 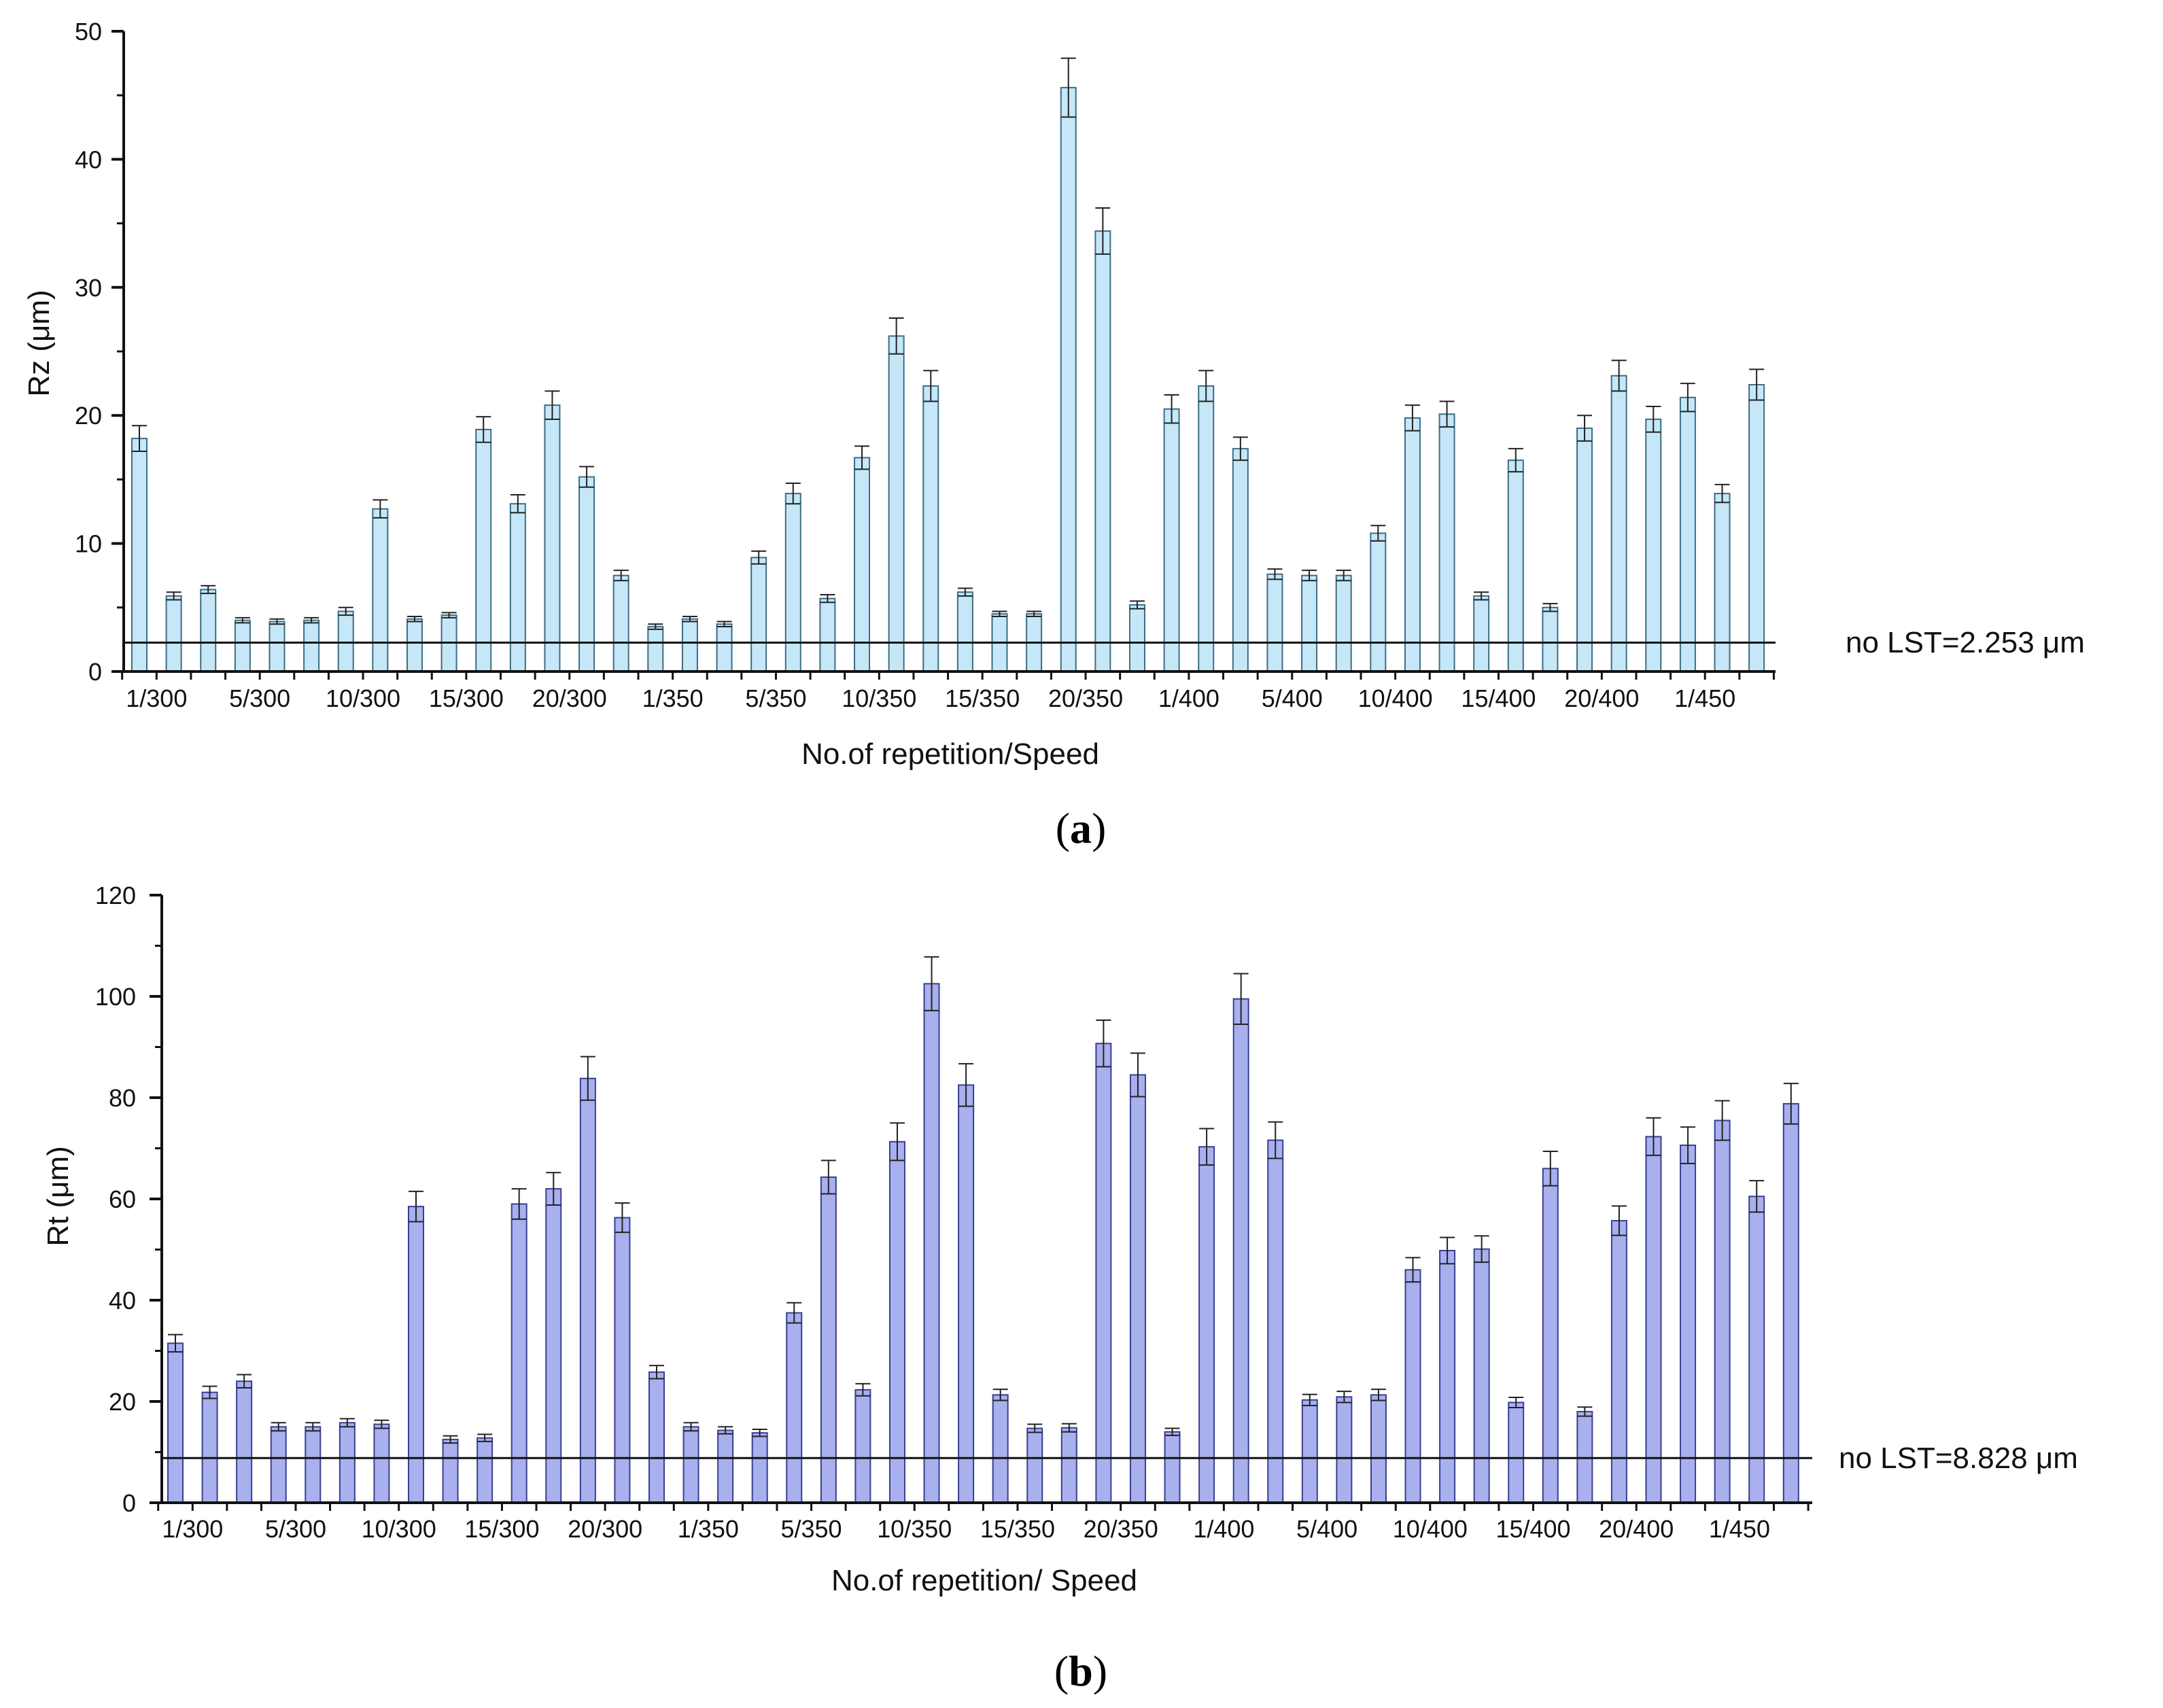 What do you see at coordinates (88, 32) in the screenshot?
I see `y-tick-label: 50` at bounding box center [88, 32].